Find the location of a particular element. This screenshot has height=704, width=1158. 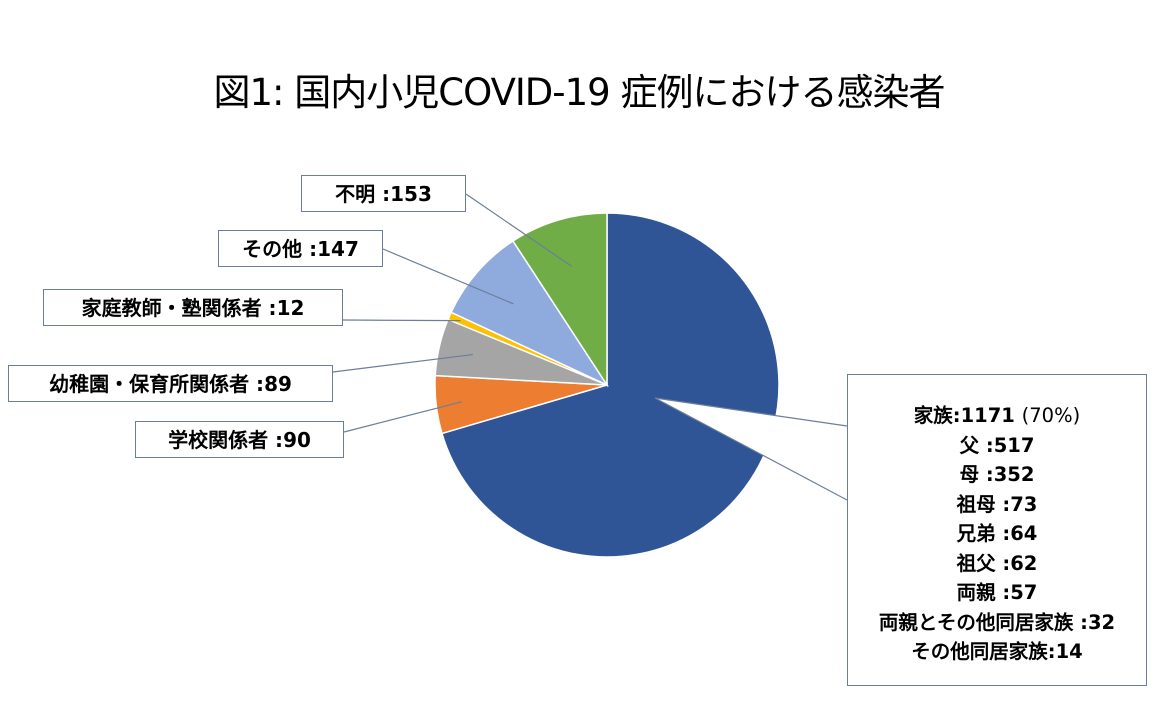

label-tutor: 家庭教師・塾関係者 is located at coordinates (171, 307).